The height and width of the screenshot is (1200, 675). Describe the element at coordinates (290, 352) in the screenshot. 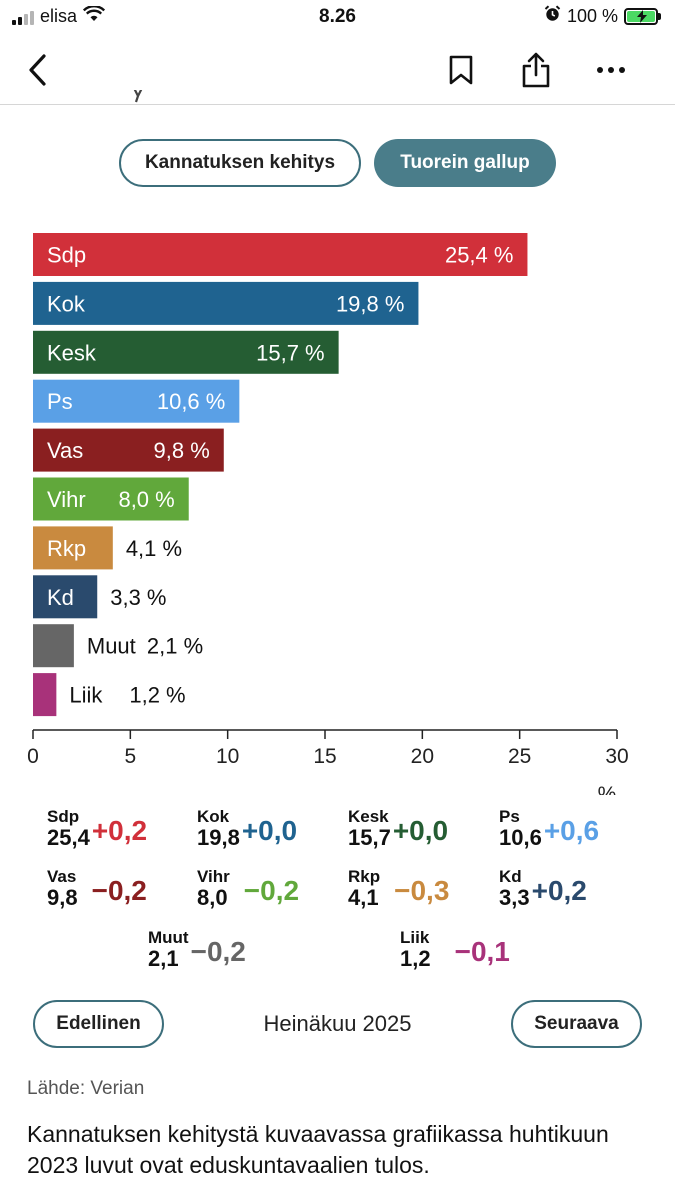

I see `bar-value-kesk: 15,7 %` at that location.